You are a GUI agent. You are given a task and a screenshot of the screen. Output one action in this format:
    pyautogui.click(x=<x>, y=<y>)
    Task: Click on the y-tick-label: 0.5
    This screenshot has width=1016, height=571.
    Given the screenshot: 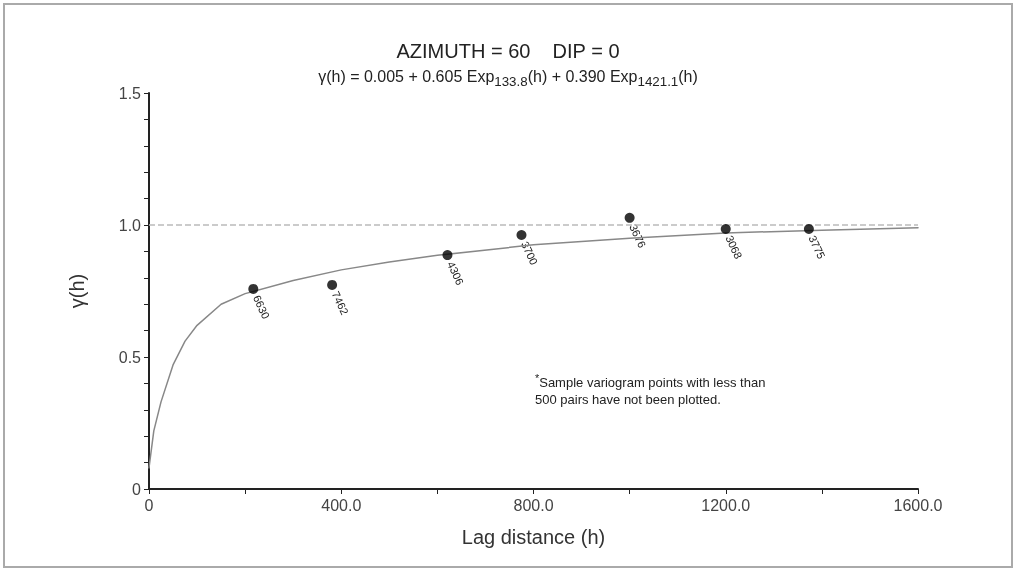 What is the action you would take?
    pyautogui.click(x=130, y=357)
    